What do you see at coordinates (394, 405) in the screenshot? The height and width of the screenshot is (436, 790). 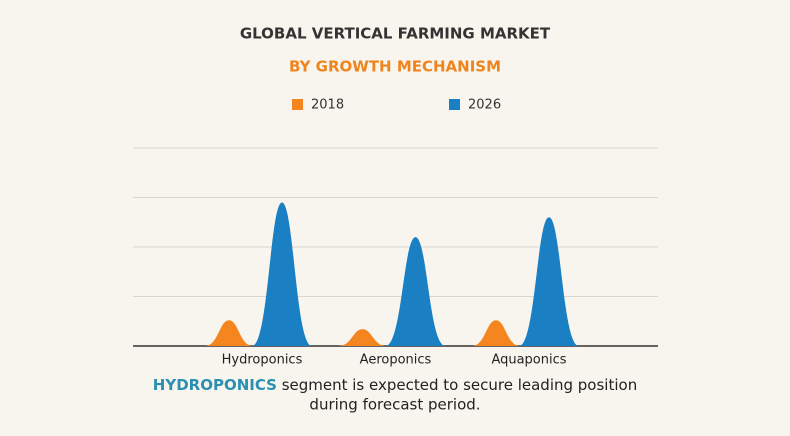 I see `note-line-2: during forecast period.` at bounding box center [394, 405].